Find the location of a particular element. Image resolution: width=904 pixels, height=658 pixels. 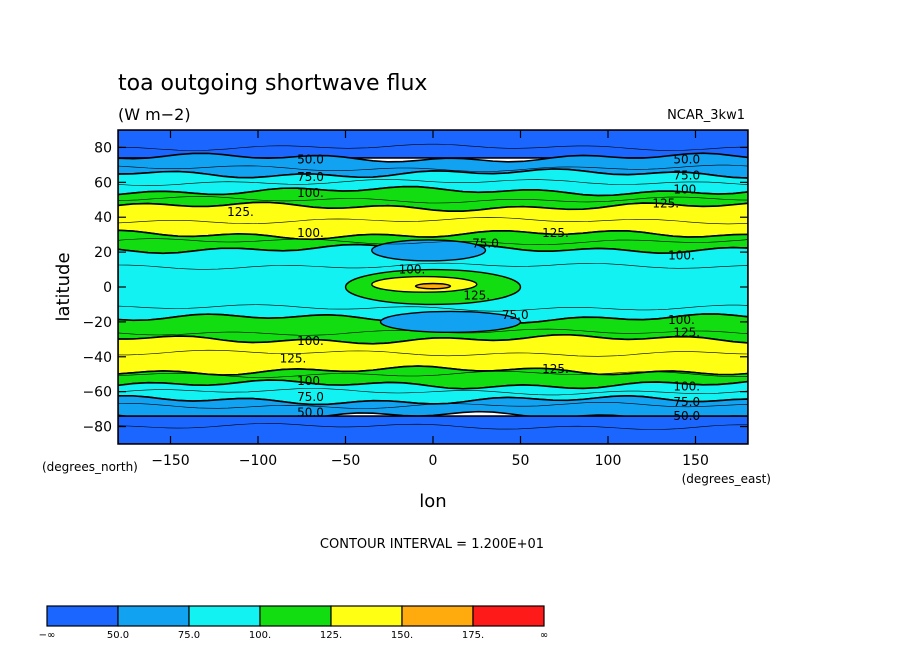

x-tick-label: −150 is located at coordinates (170, 461).